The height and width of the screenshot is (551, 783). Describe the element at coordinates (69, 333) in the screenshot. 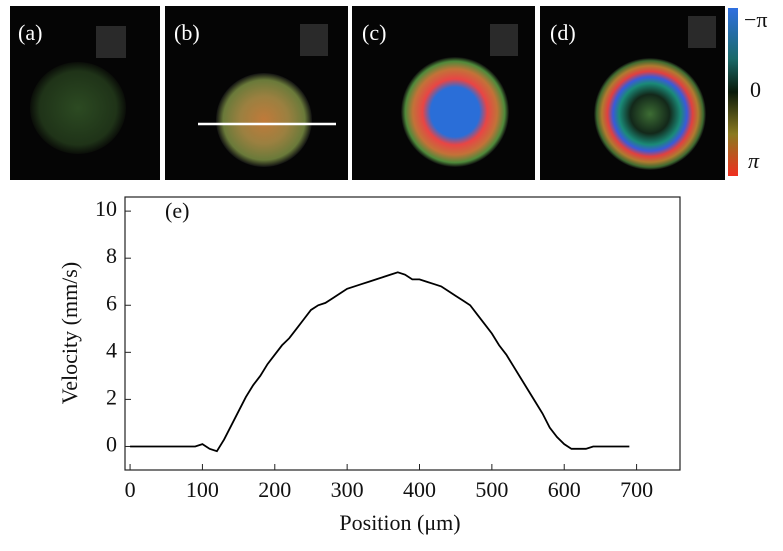

I see `y-axis-title: Velocity (mm/s)` at that location.